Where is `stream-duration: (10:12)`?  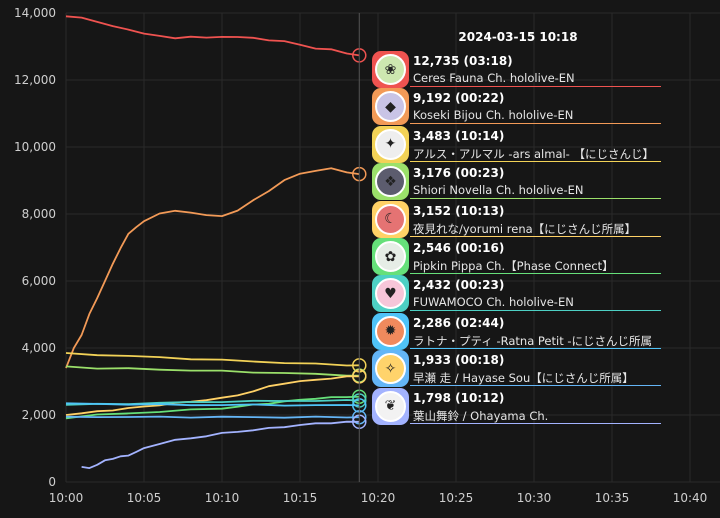
stream-duration: (10:12) is located at coordinates (480, 397).